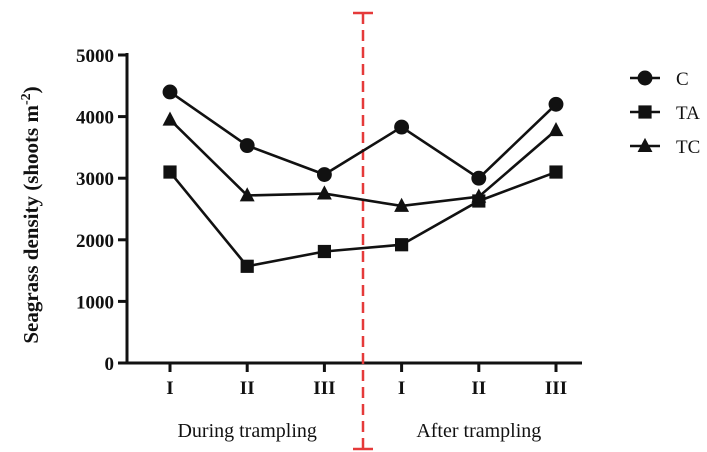 The image size is (707, 452). What do you see at coordinates (665, 147) in the screenshot?
I see `legend-item-tc: TC` at bounding box center [665, 147].